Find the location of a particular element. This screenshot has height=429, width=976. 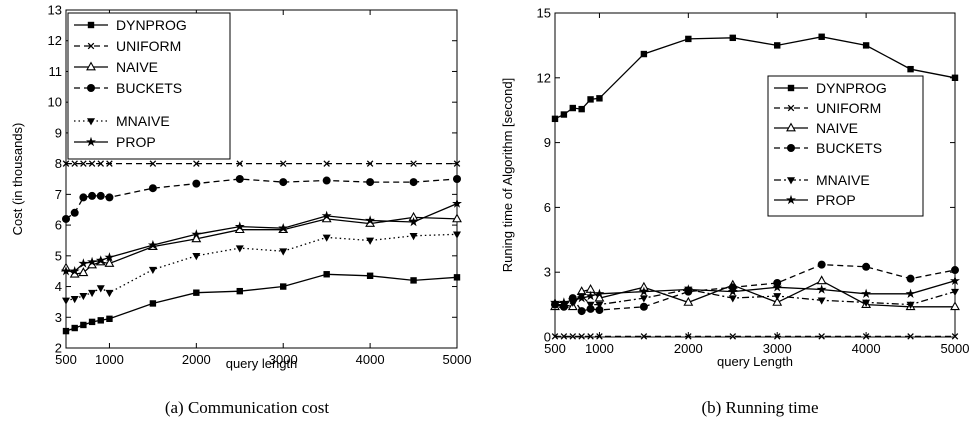

y-axis-label: Cost (in thousands) is located at coordinates (17, 179).